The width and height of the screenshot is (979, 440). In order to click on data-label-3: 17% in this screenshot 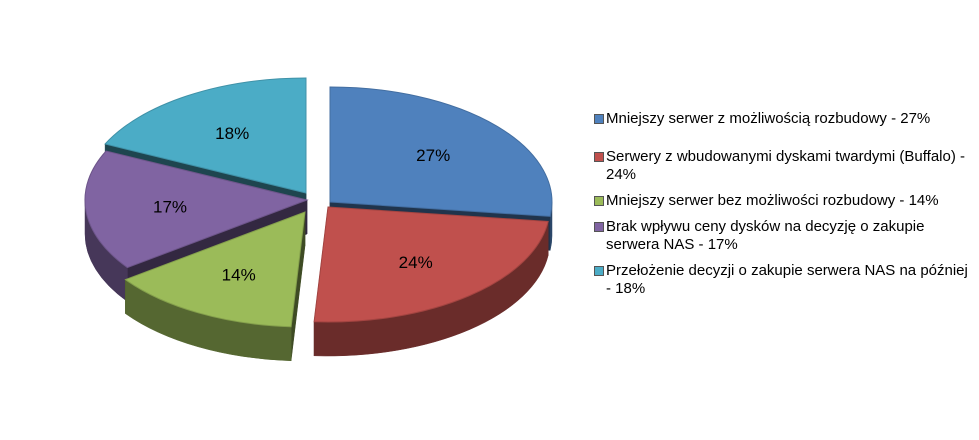, I will do `click(170, 207)`.